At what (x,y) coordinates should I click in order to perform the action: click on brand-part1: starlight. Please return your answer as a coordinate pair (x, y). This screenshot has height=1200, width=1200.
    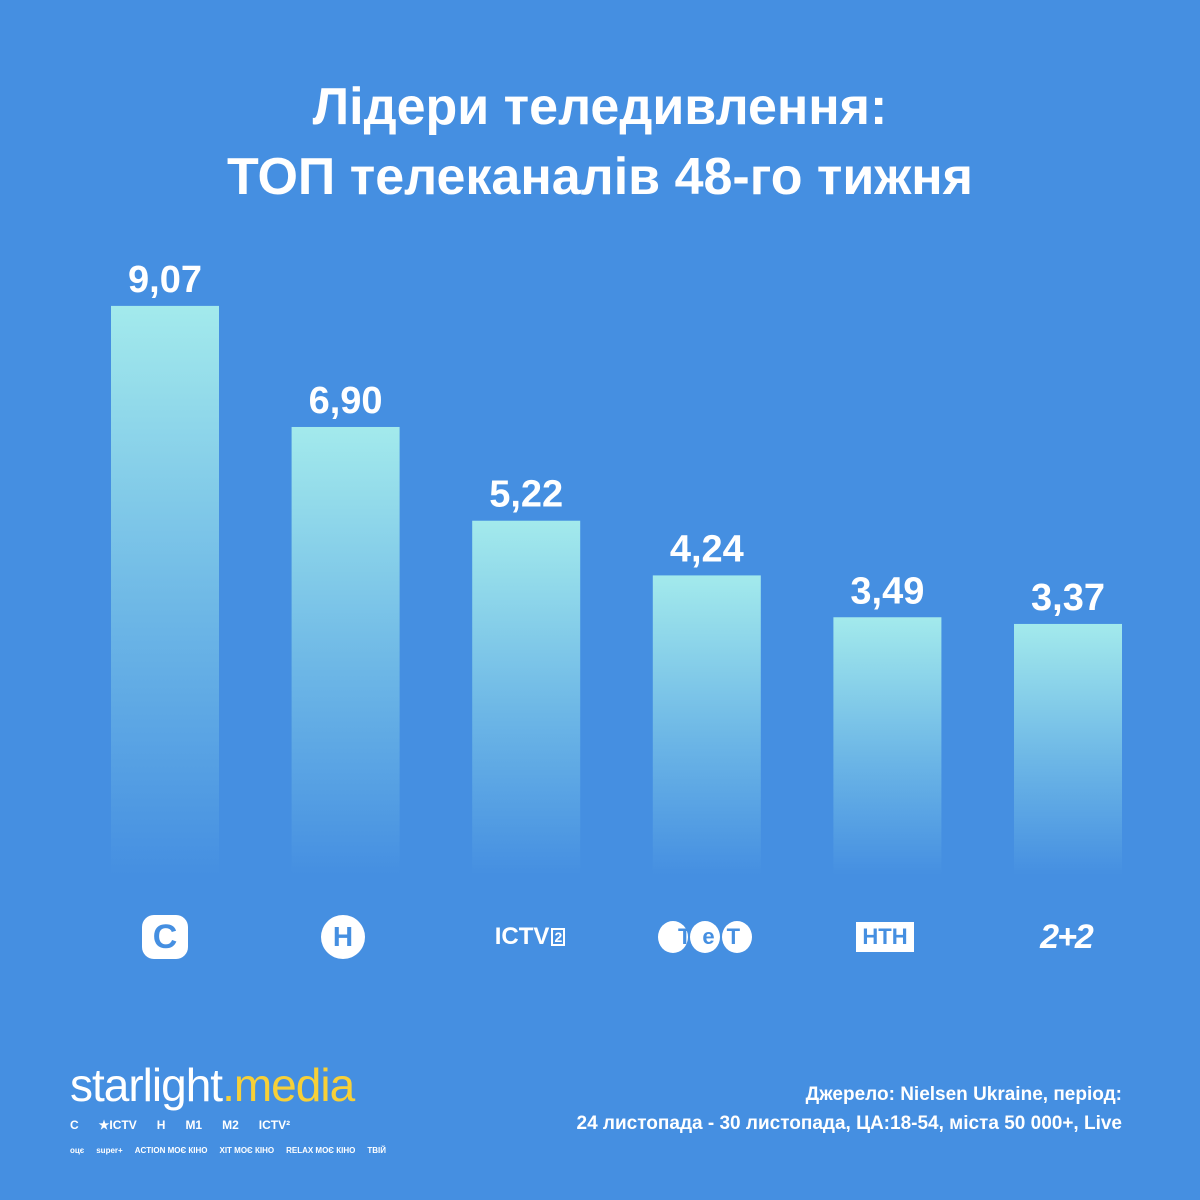
    Looking at the image, I should click on (146, 1085).